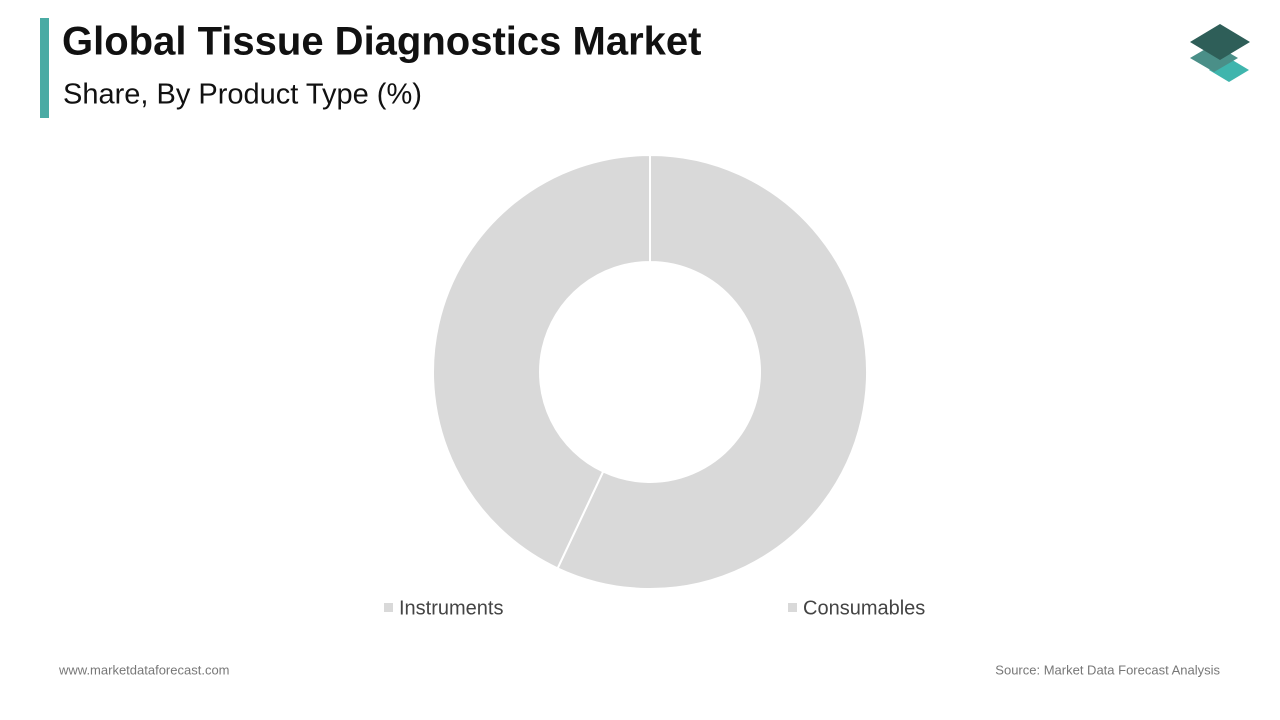 The width and height of the screenshot is (1280, 720). I want to click on footer-website: www.marketdataforecast.com, so click(144, 669).